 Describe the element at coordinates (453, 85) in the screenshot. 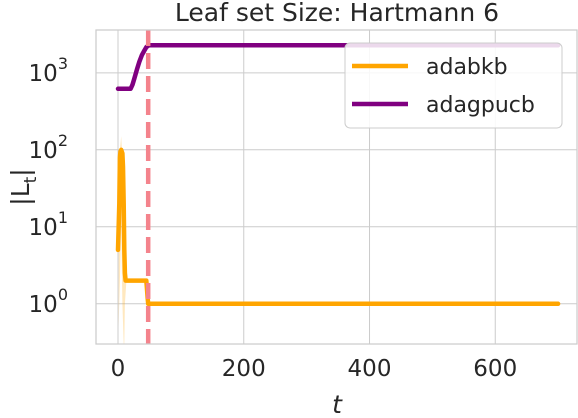

I see `legend: adabkb adagpucb` at that location.